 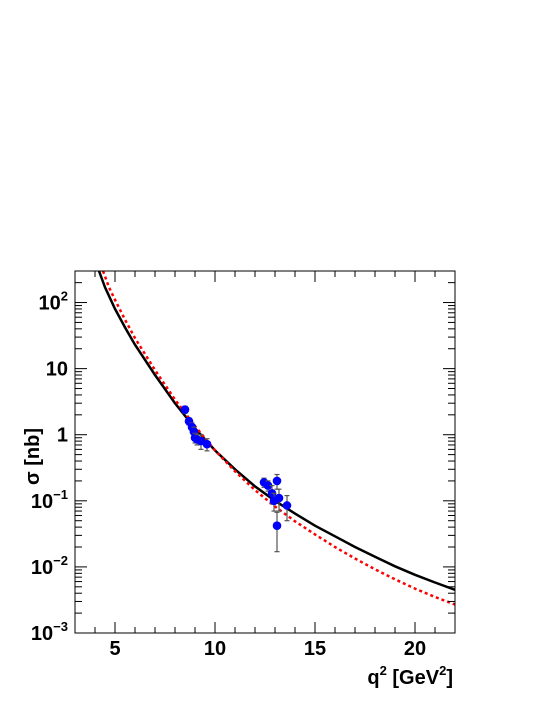 What do you see at coordinates (62, 436) in the screenshot?
I see `y-tick-label: 1` at bounding box center [62, 436].